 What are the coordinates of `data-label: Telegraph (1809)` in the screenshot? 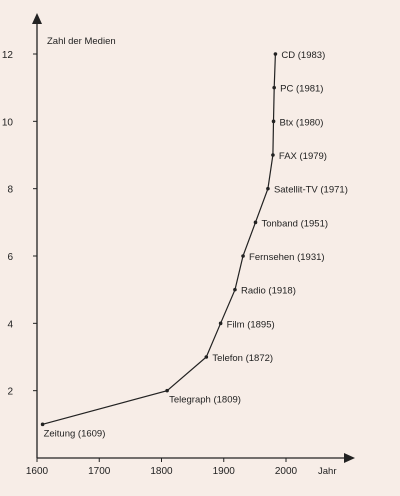 It's located at (205, 400).